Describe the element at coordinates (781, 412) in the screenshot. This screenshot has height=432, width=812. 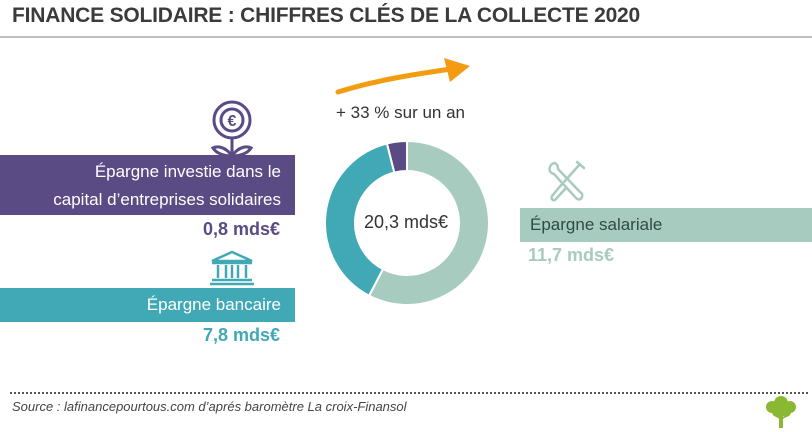
I see `tree-logo-icon` at that location.